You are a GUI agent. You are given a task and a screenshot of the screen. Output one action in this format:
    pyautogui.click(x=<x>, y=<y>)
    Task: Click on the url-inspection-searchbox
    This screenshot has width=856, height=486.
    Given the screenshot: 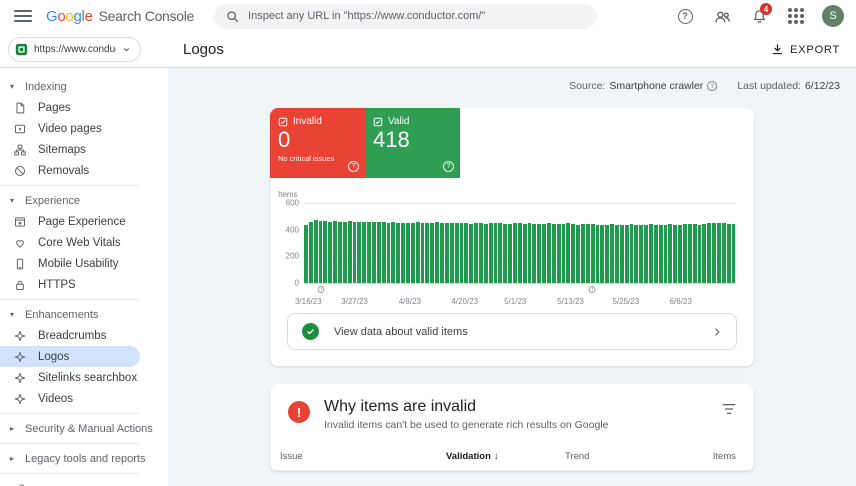 What is the action you would take?
    pyautogui.click(x=406, y=16)
    